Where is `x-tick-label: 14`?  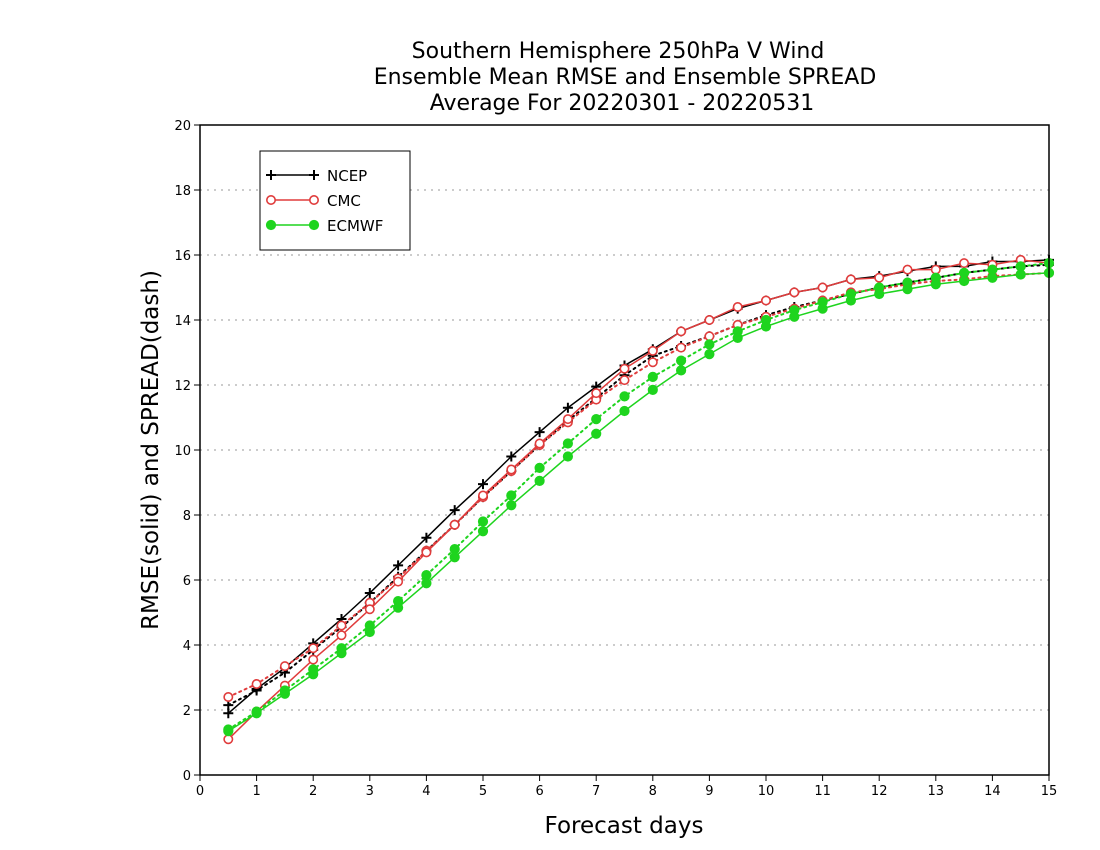 x-tick-label: 14 is located at coordinates (992, 791).